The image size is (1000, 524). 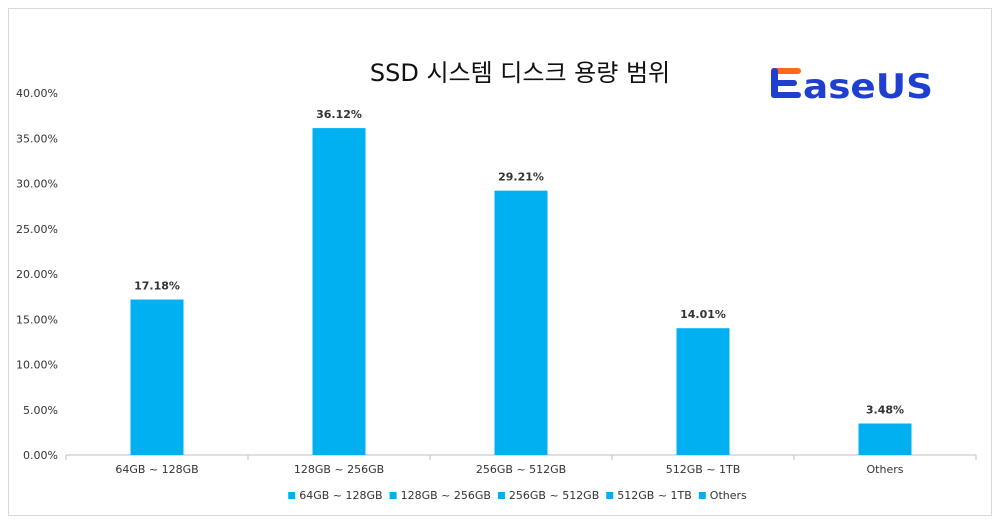 I want to click on y-tick-label: 40.00%, so click(x=37, y=93).